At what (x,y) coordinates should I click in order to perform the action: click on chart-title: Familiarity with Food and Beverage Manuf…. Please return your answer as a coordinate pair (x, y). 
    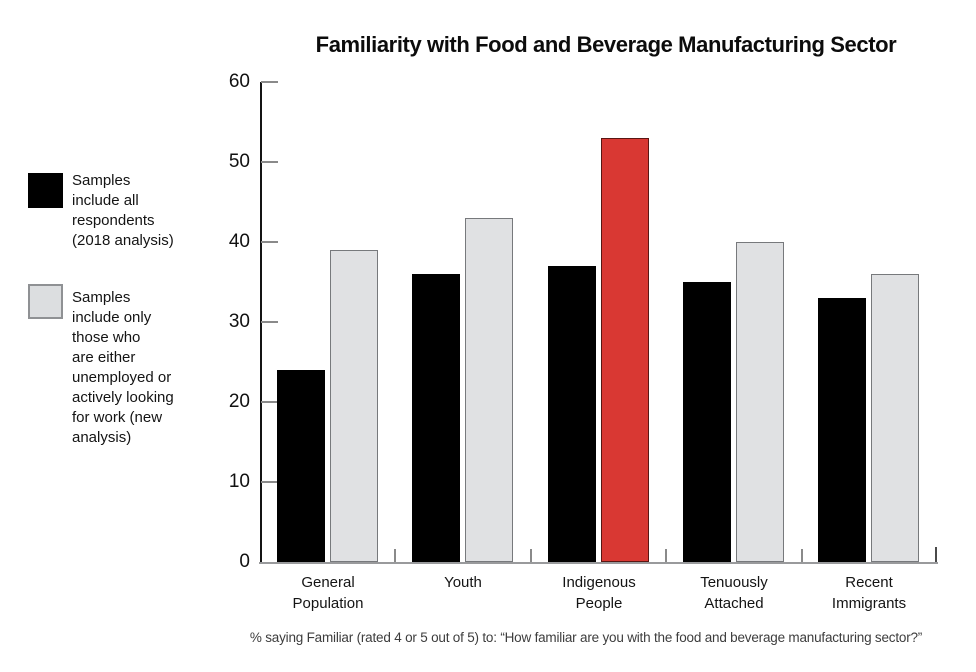
    Looking at the image, I should click on (606, 44).